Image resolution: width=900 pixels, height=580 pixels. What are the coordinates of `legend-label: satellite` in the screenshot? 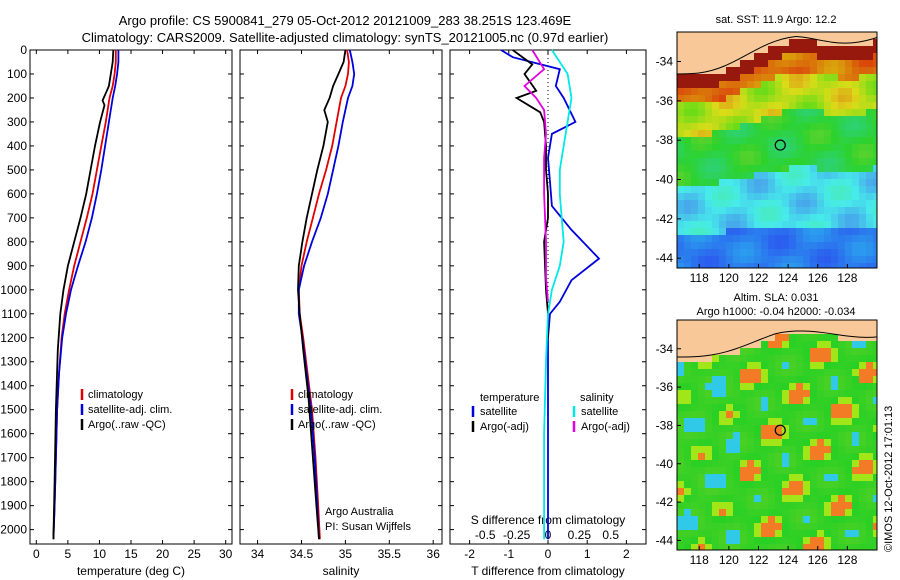 It's located at (498, 412).